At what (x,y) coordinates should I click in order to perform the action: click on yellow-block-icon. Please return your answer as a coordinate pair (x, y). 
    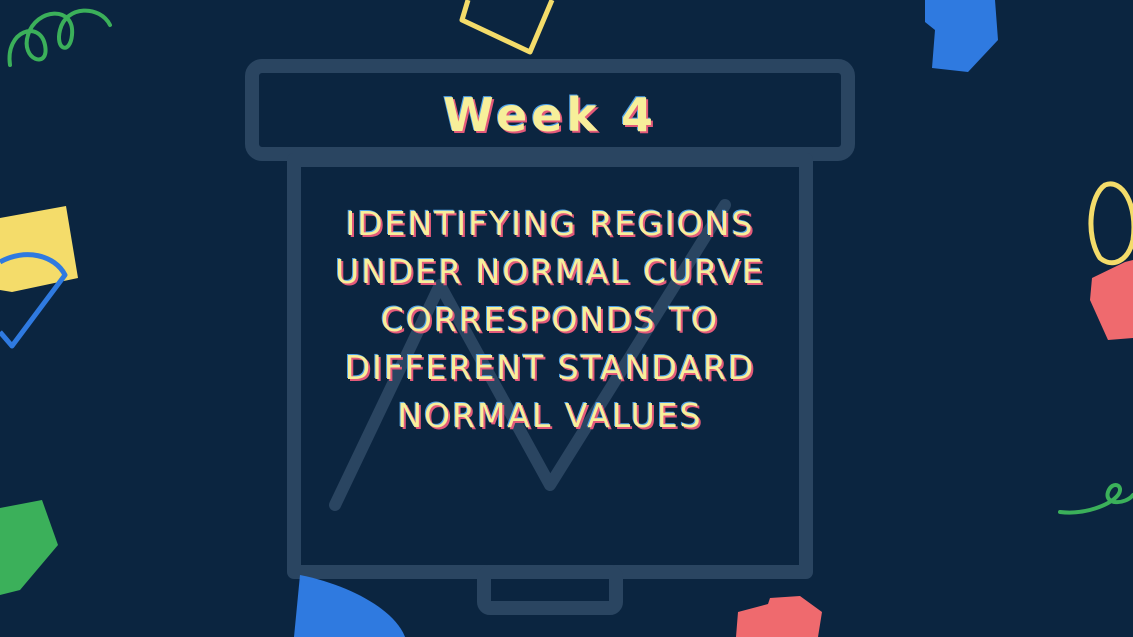
    Looking at the image, I should click on (39, 249).